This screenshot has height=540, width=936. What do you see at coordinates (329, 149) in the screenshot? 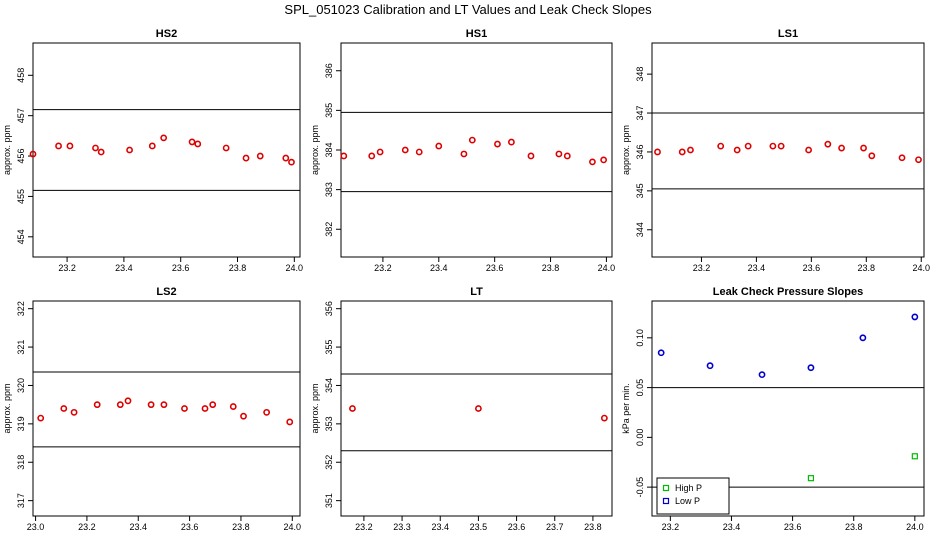
I see `y-tick-label: 384` at bounding box center [329, 149].